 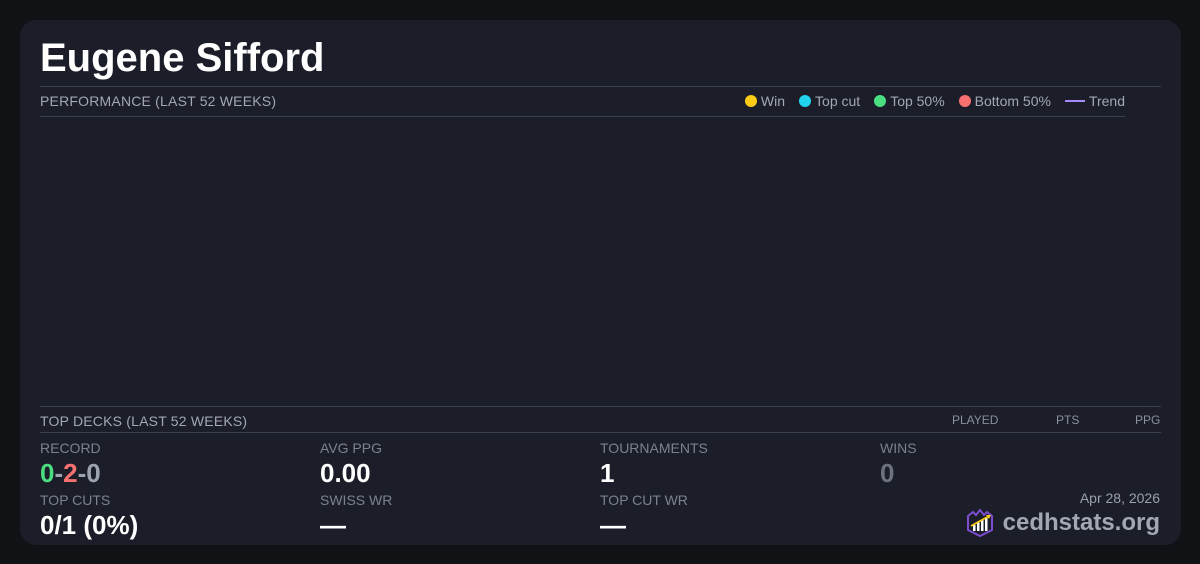 What do you see at coordinates (1148, 420) in the screenshot?
I see `col-ppg: PPG` at bounding box center [1148, 420].